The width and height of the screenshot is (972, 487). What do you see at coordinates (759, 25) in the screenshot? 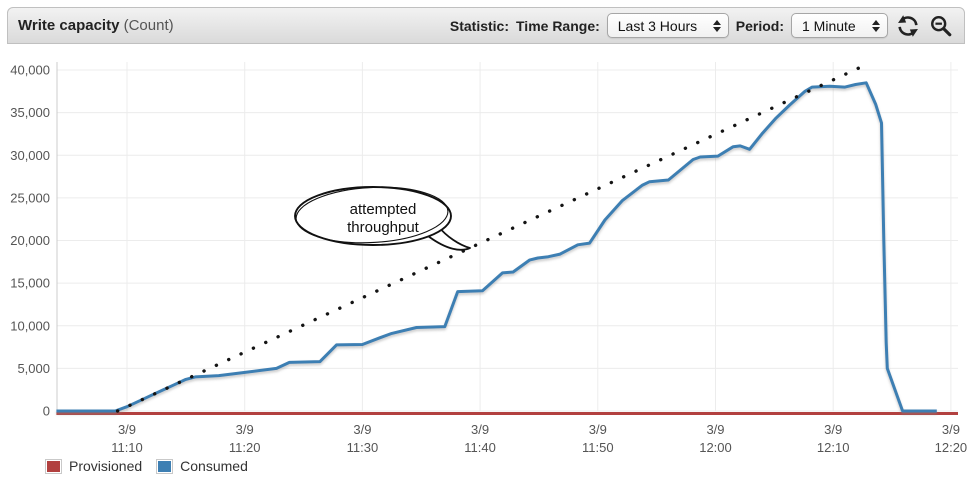
I see `period-label: Period:` at bounding box center [759, 25].